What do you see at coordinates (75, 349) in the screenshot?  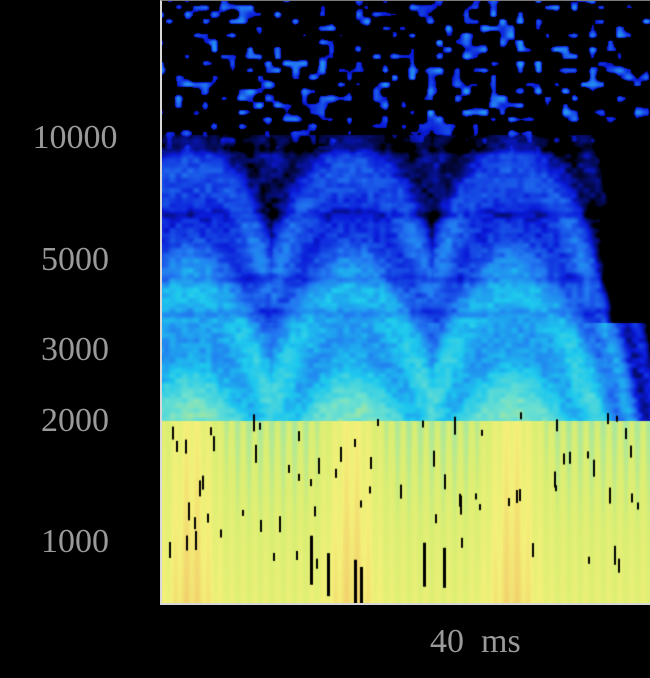 I see `y-tick-label: 3000` at bounding box center [75, 349].